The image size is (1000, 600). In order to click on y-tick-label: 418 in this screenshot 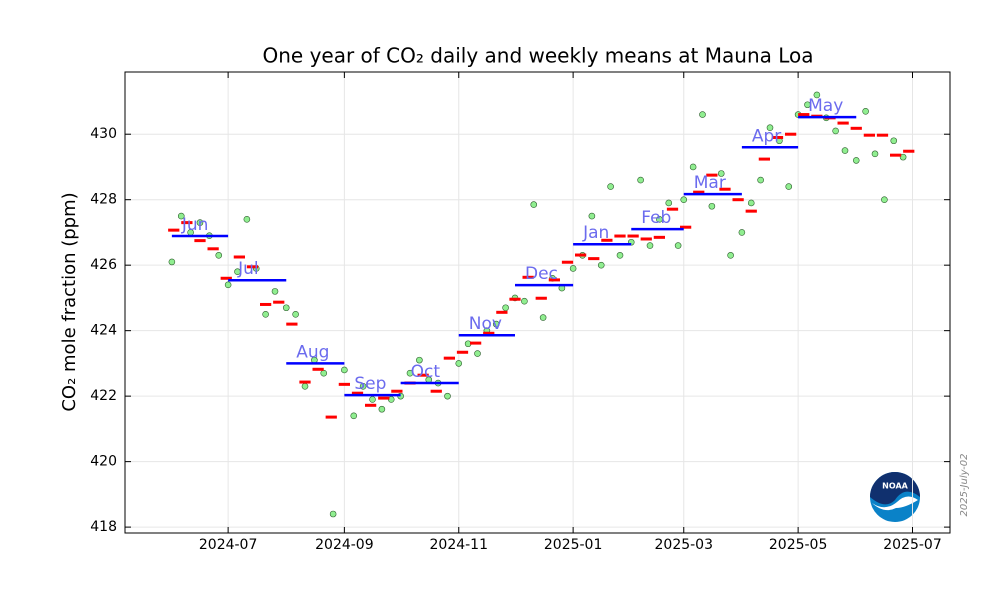, I will do `click(103, 527)`.